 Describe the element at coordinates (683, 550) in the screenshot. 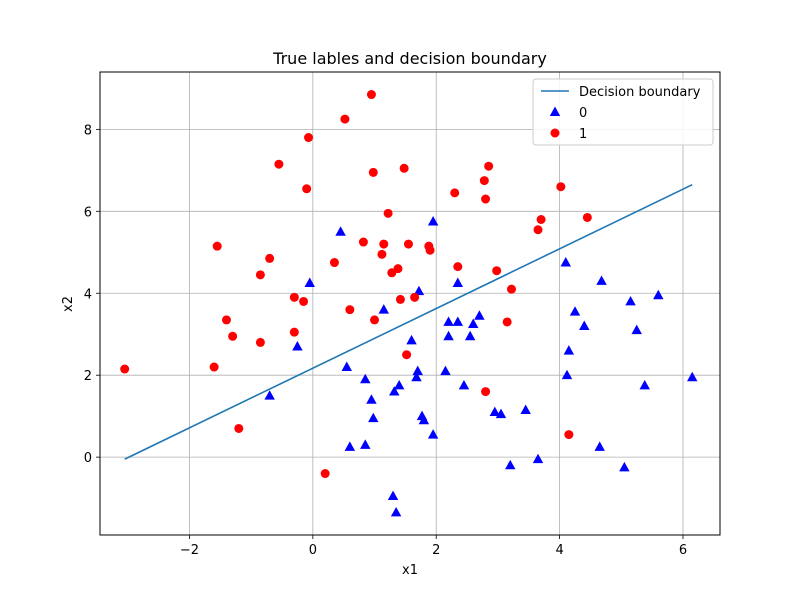

I see `x-tick-label: 6` at that location.